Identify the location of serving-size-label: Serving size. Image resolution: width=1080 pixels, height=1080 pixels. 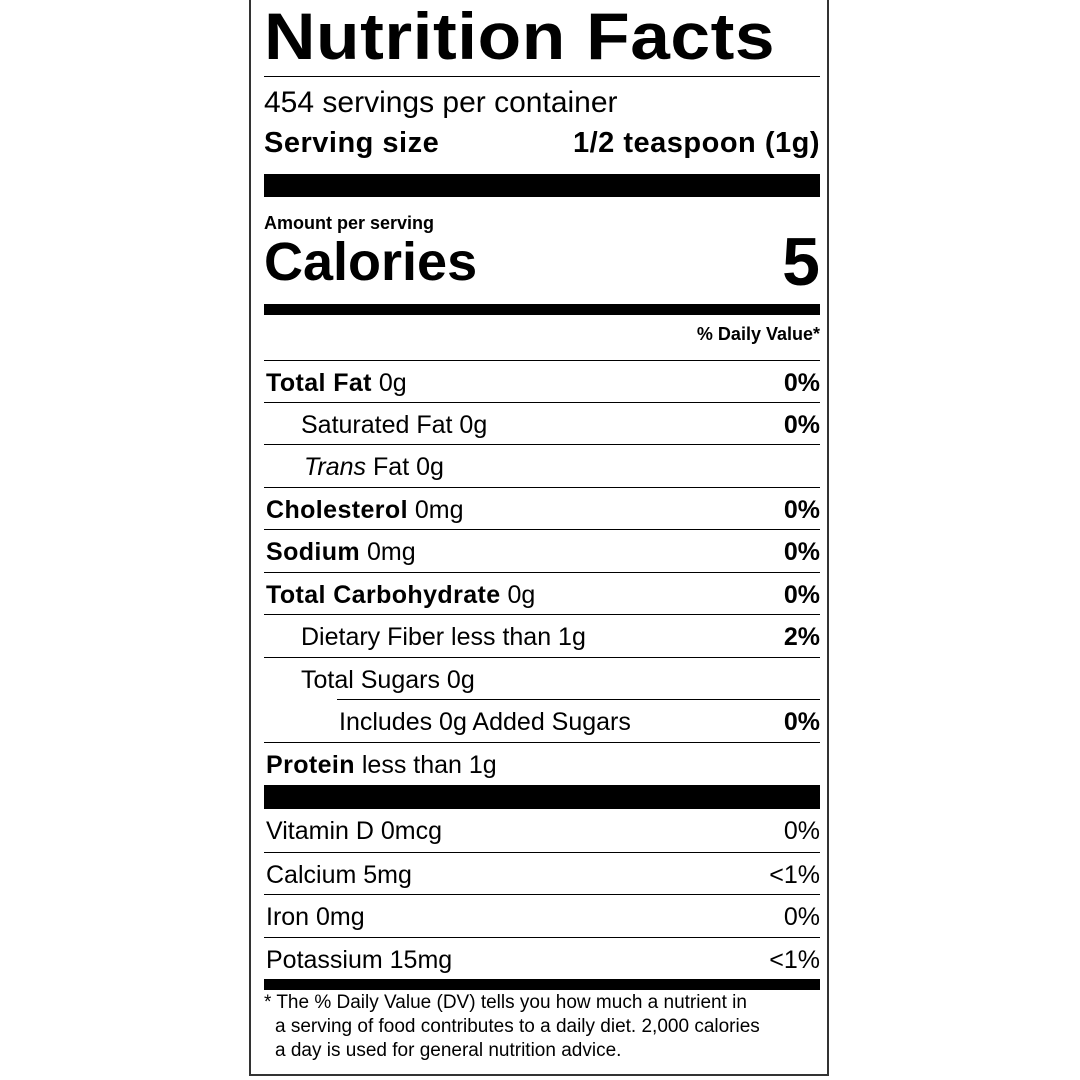
(352, 143).